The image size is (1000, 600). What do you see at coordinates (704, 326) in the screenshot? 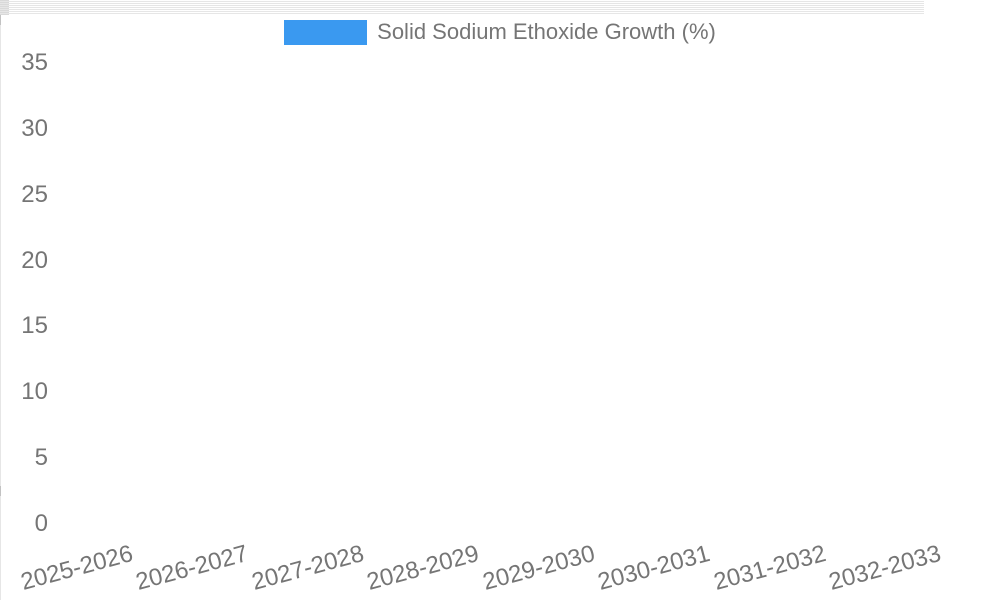
I see `bar-value-label: 30` at bounding box center [704, 326].